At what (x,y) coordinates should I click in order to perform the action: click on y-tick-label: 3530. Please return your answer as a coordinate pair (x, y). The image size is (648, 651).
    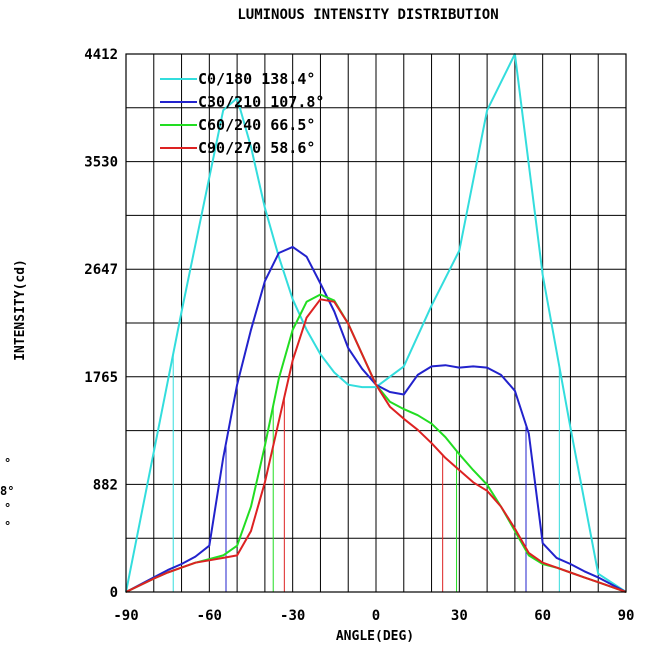
    Looking at the image, I should click on (101, 163).